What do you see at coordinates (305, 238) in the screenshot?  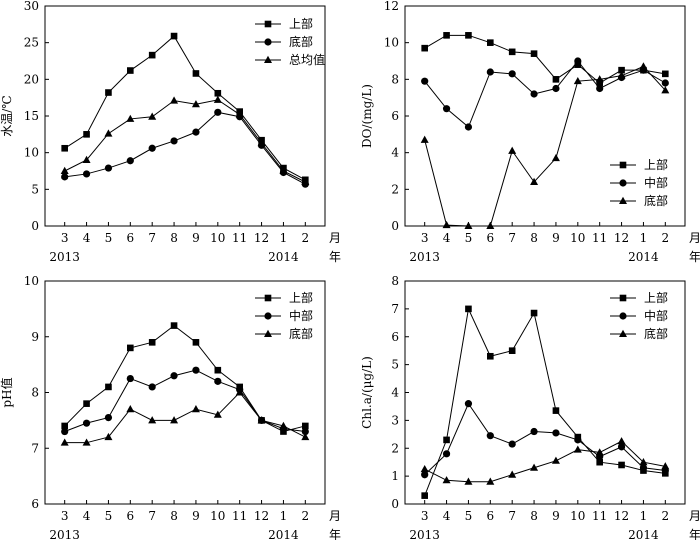 I see `x-tick-label: 2` at bounding box center [305, 238].